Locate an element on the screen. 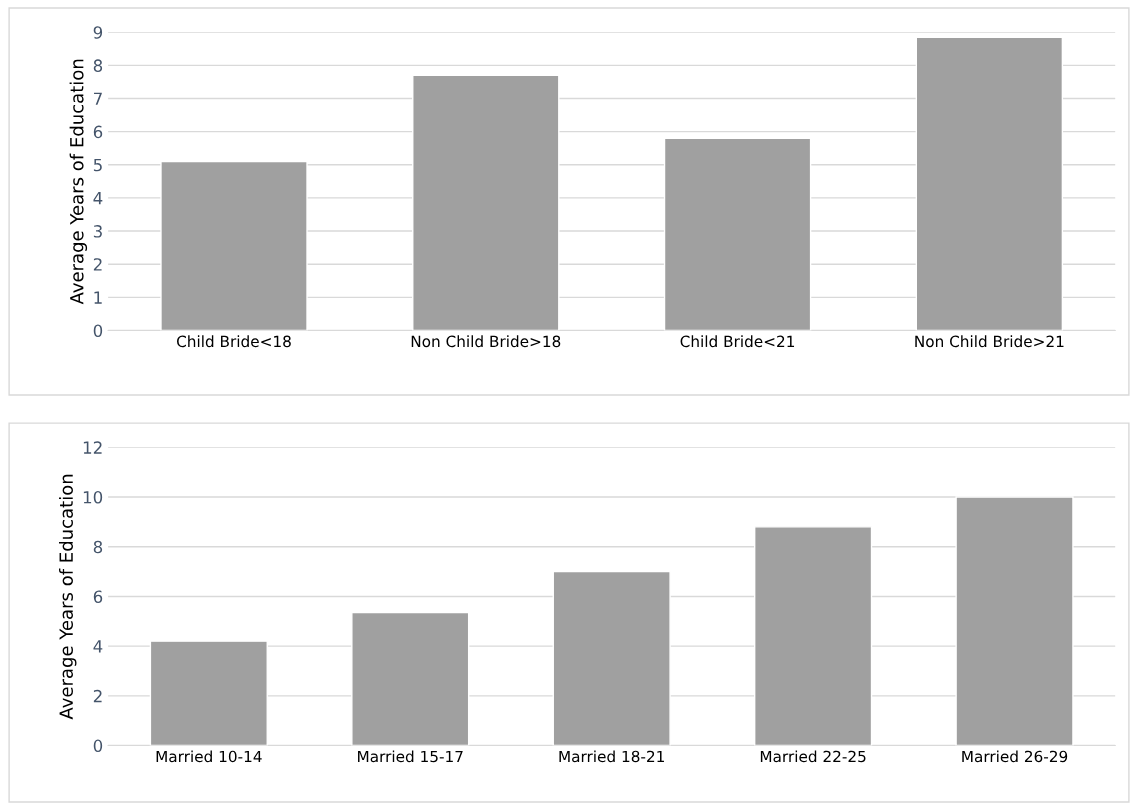 The width and height of the screenshot is (1138, 806). y-tick-label: 12 is located at coordinates (92, 447).